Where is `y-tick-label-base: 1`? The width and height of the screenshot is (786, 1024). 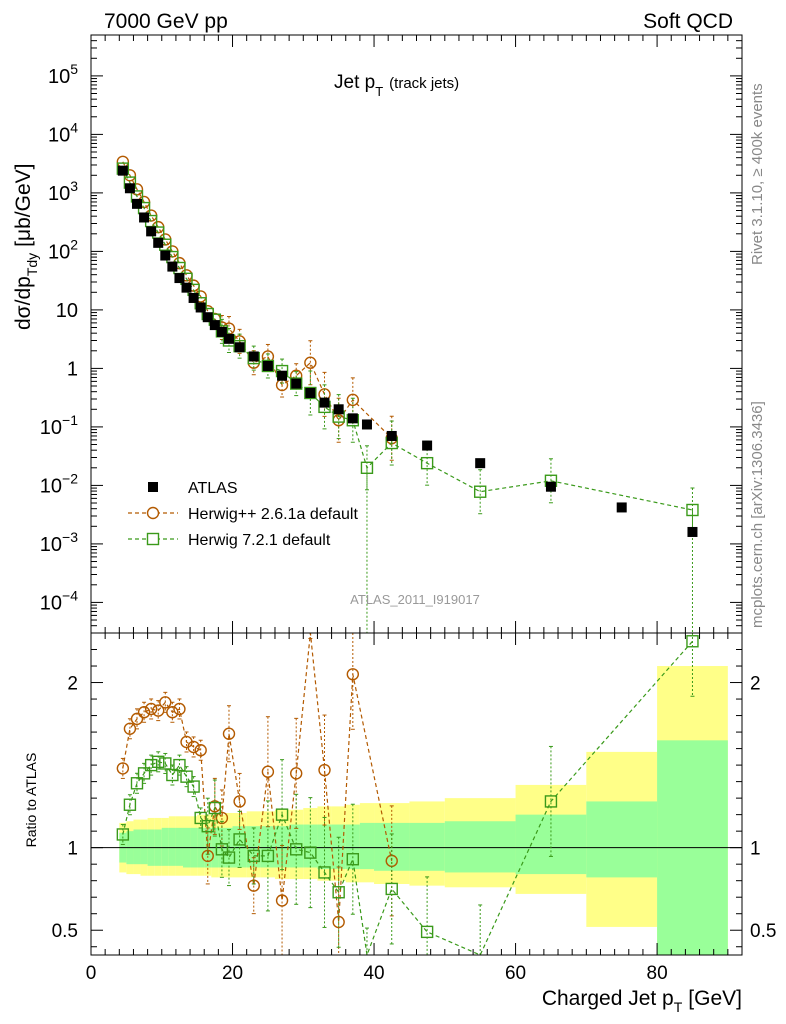
y-tick-label-base: 1 is located at coordinates (72, 369).